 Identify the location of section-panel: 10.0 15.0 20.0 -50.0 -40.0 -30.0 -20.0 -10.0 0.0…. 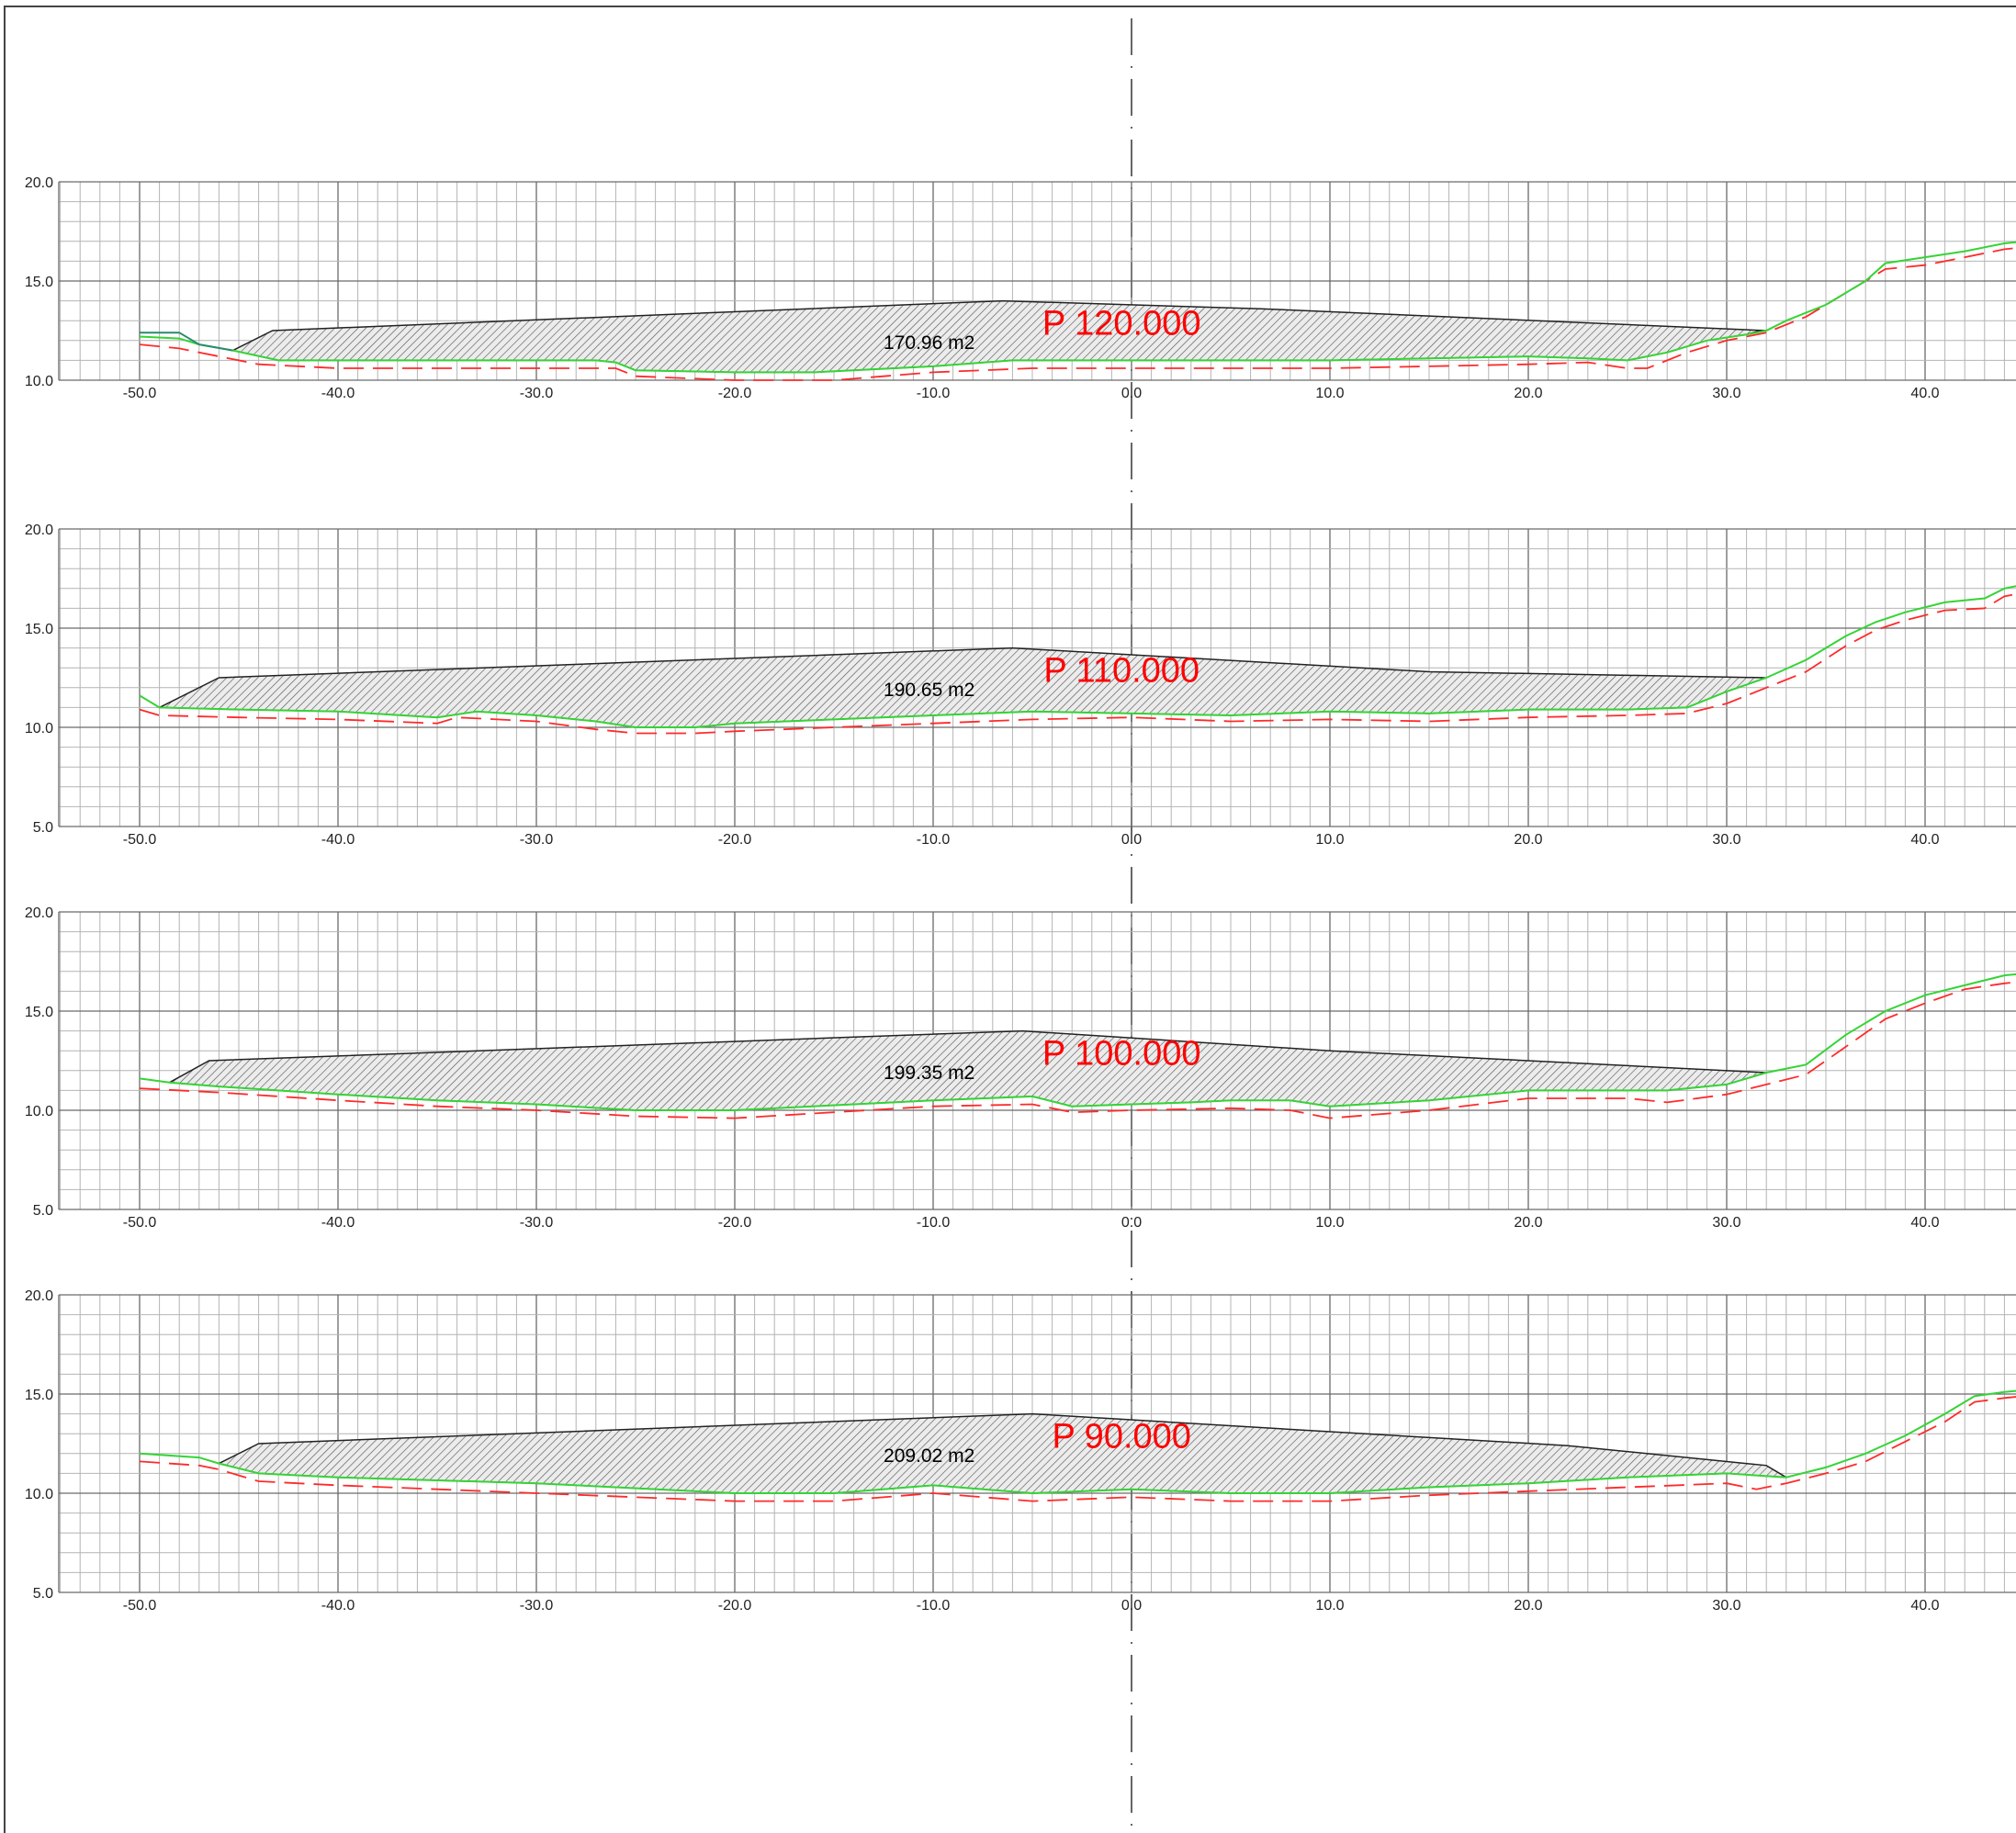
(1020, 288).